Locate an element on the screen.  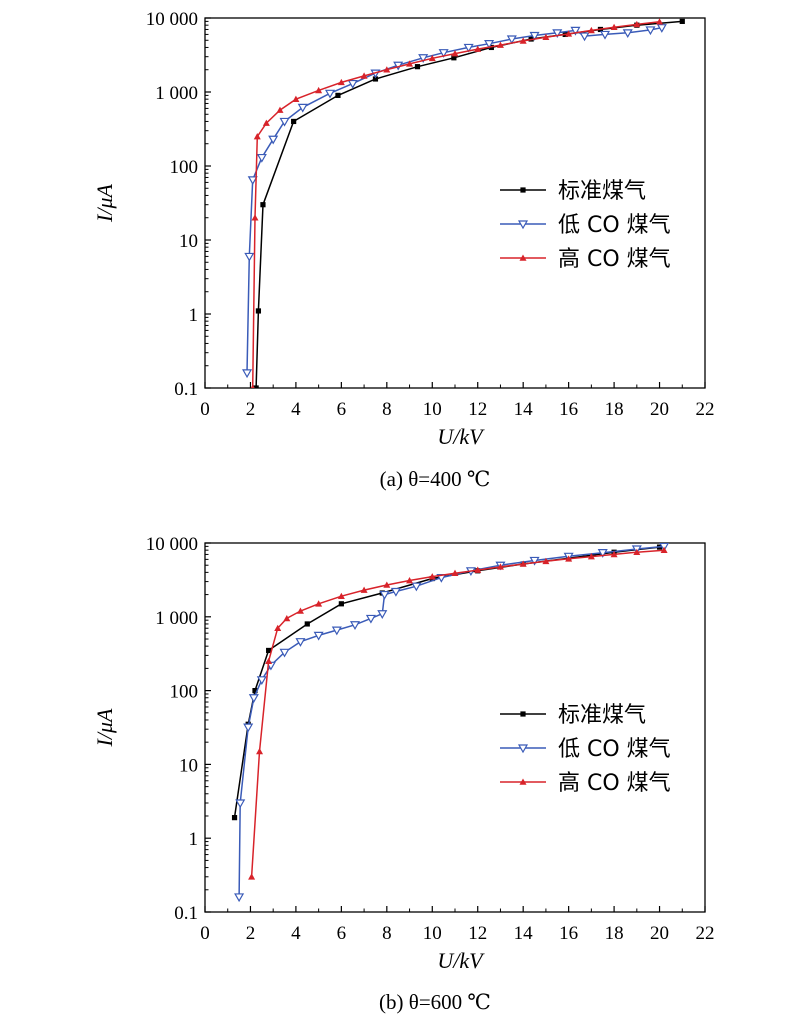
x-tick-label: 8 is located at coordinates (387, 933).